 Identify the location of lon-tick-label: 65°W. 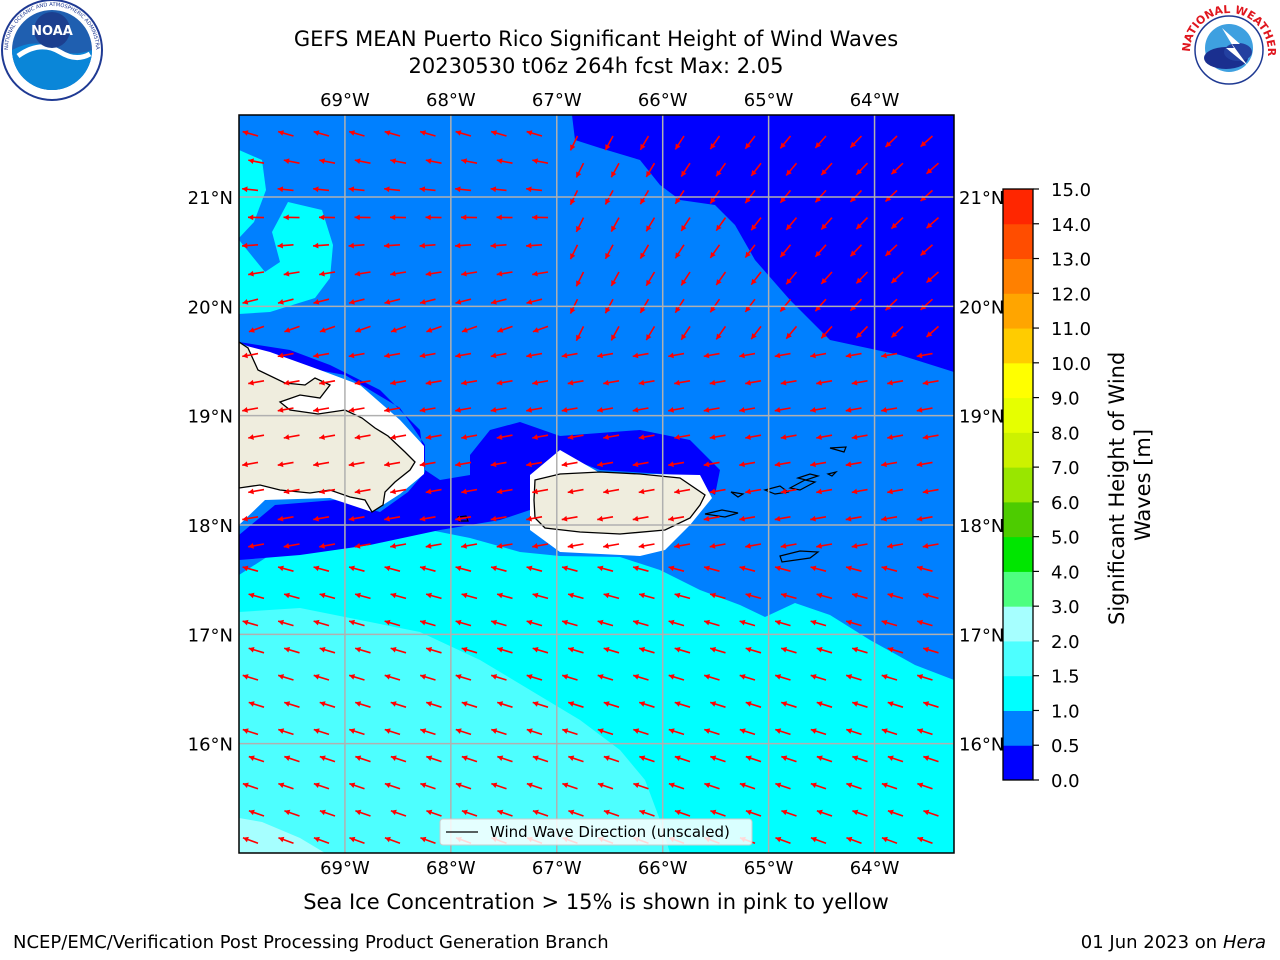
(769, 868).